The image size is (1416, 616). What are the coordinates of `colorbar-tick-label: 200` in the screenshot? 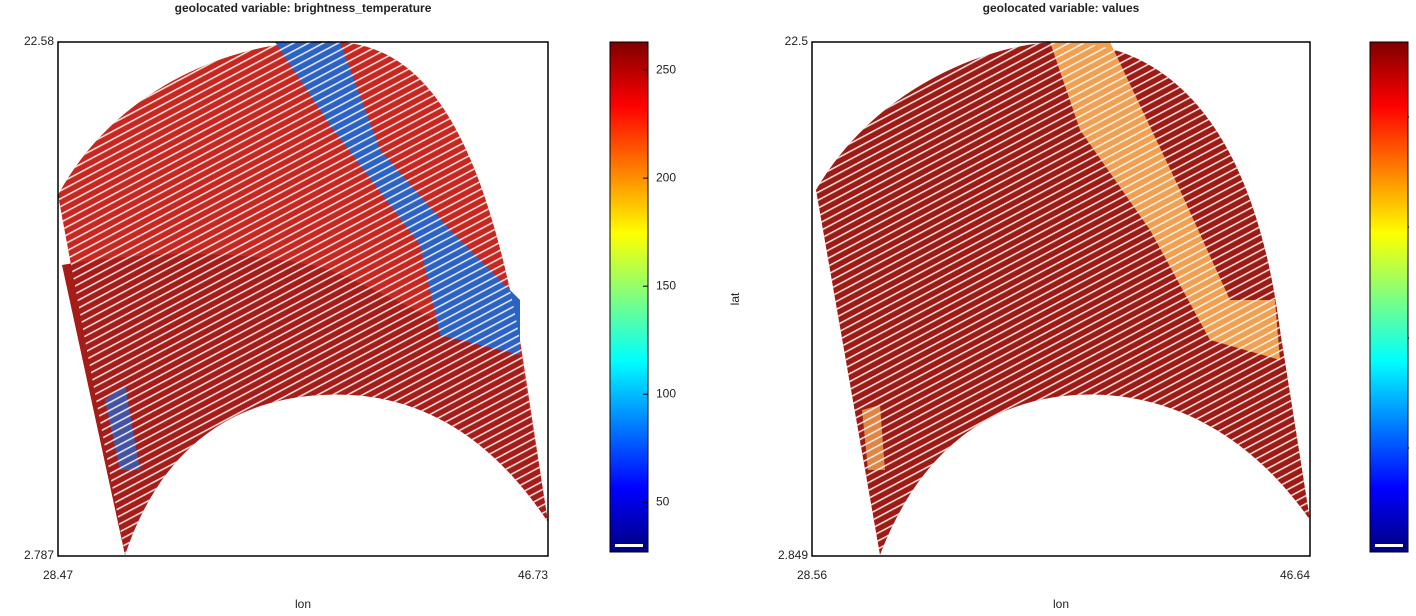 It's located at (666, 177).